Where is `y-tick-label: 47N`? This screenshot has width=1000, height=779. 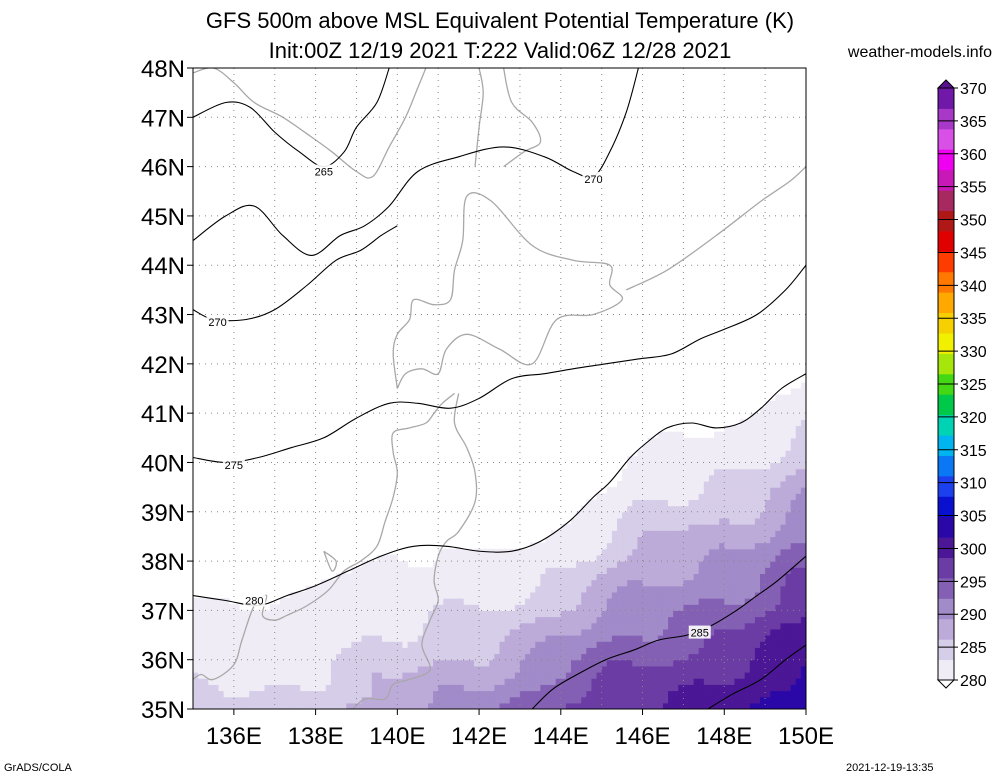
y-tick-label: 47N is located at coordinates (163, 118).